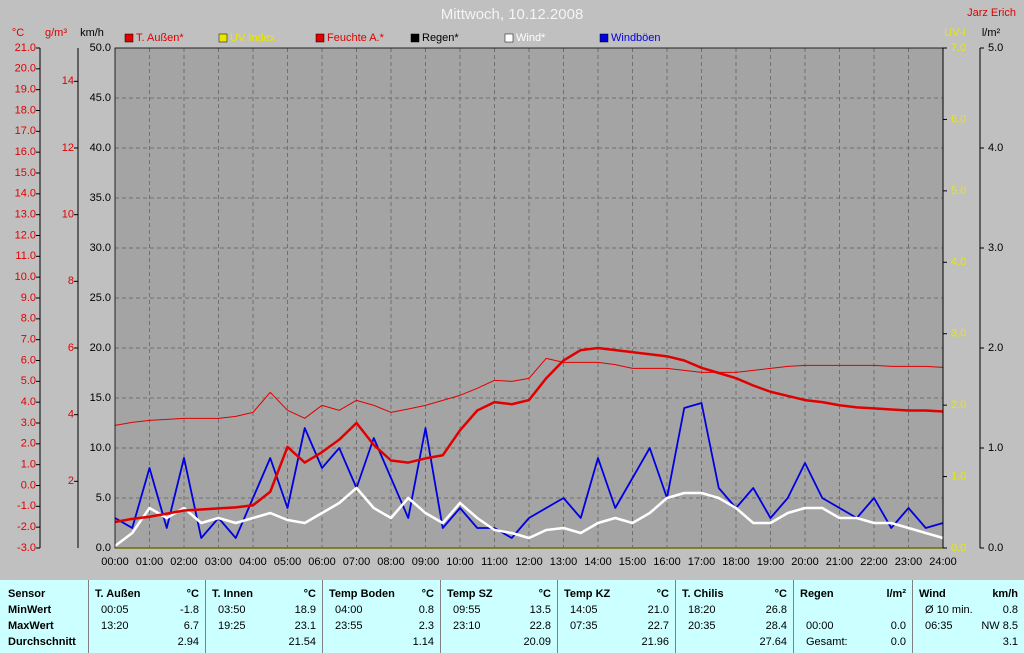  I want to click on y-tick-label: 6, so click(71, 348).